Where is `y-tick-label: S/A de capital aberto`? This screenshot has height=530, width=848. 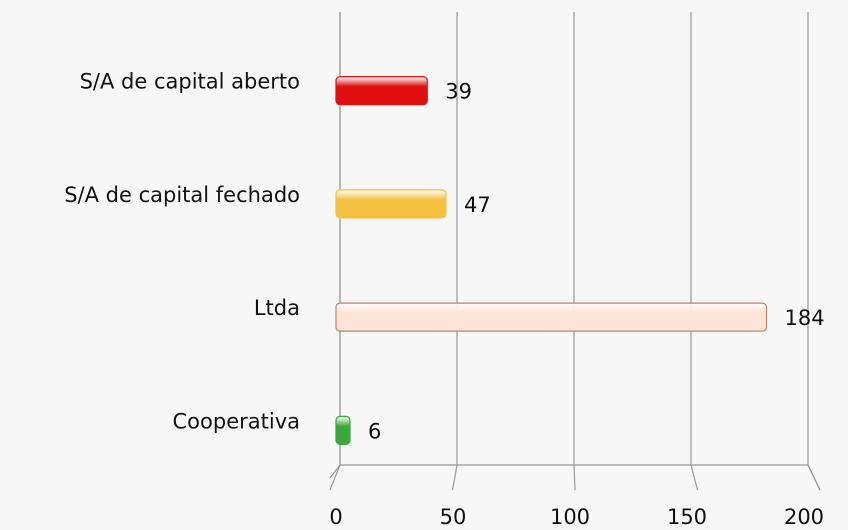 y-tick-label: S/A de capital aberto is located at coordinates (190, 82).